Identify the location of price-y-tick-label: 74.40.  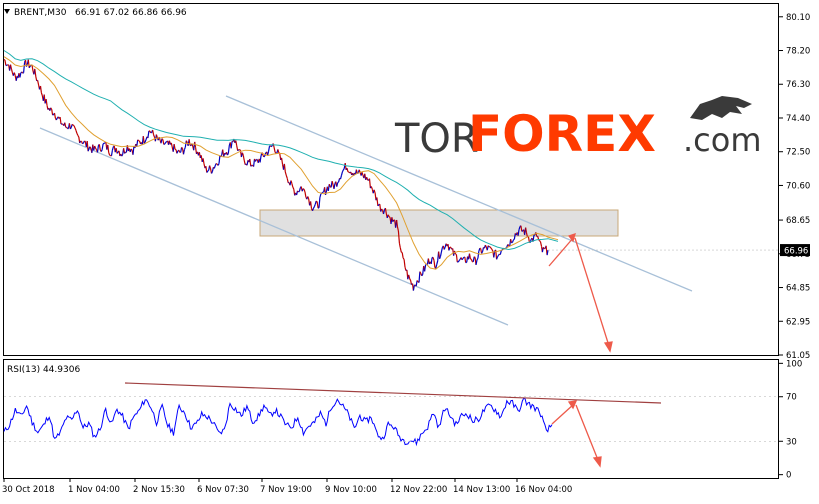
(798, 119).